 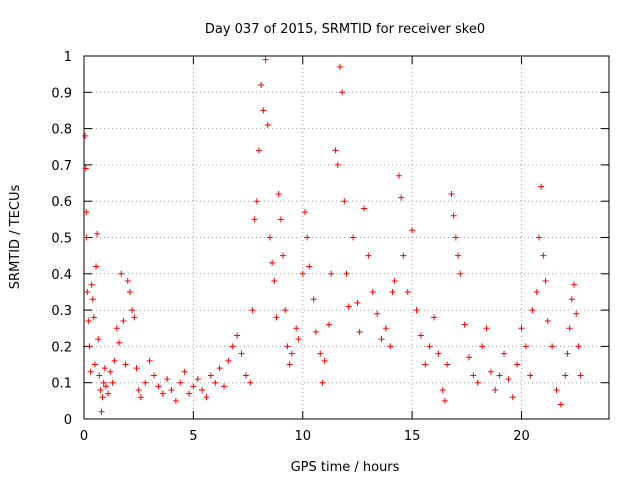 What do you see at coordinates (61, 239) in the screenshot?
I see `y-tick-label: 0.5` at bounding box center [61, 239].